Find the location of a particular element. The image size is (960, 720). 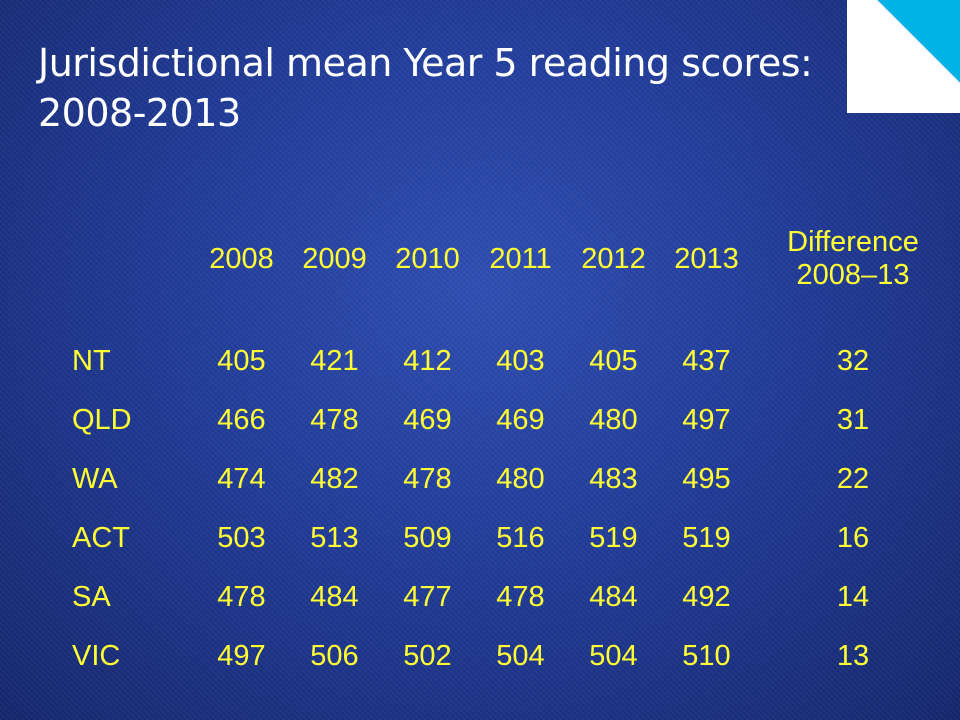

score-cell: 506 is located at coordinates (334, 656).